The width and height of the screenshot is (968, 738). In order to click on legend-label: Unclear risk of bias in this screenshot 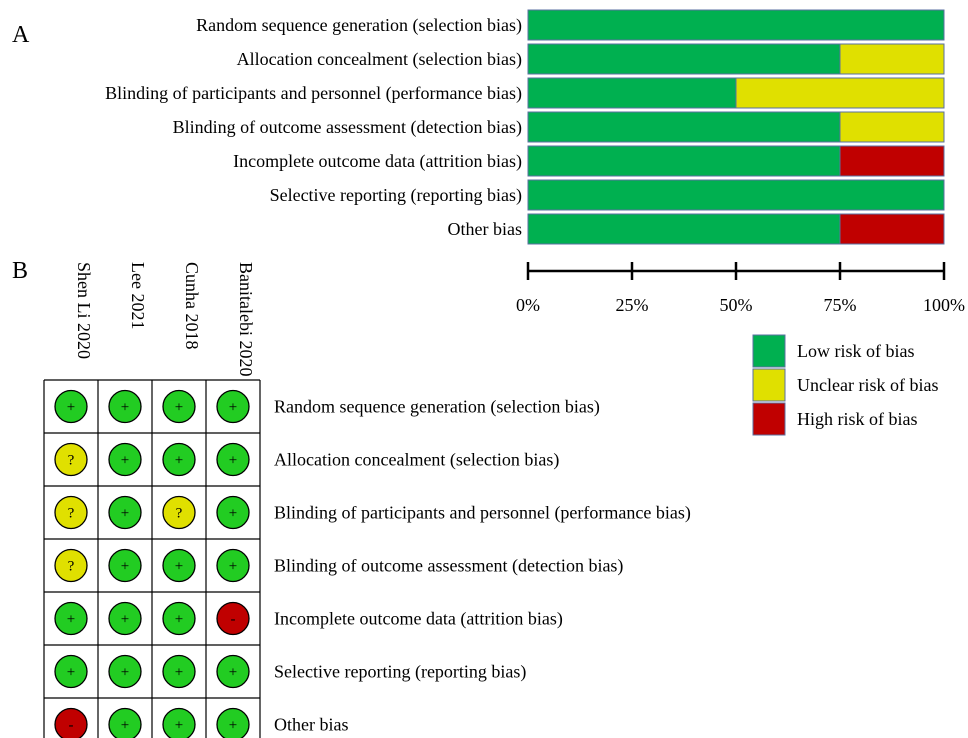, I will do `click(867, 385)`.